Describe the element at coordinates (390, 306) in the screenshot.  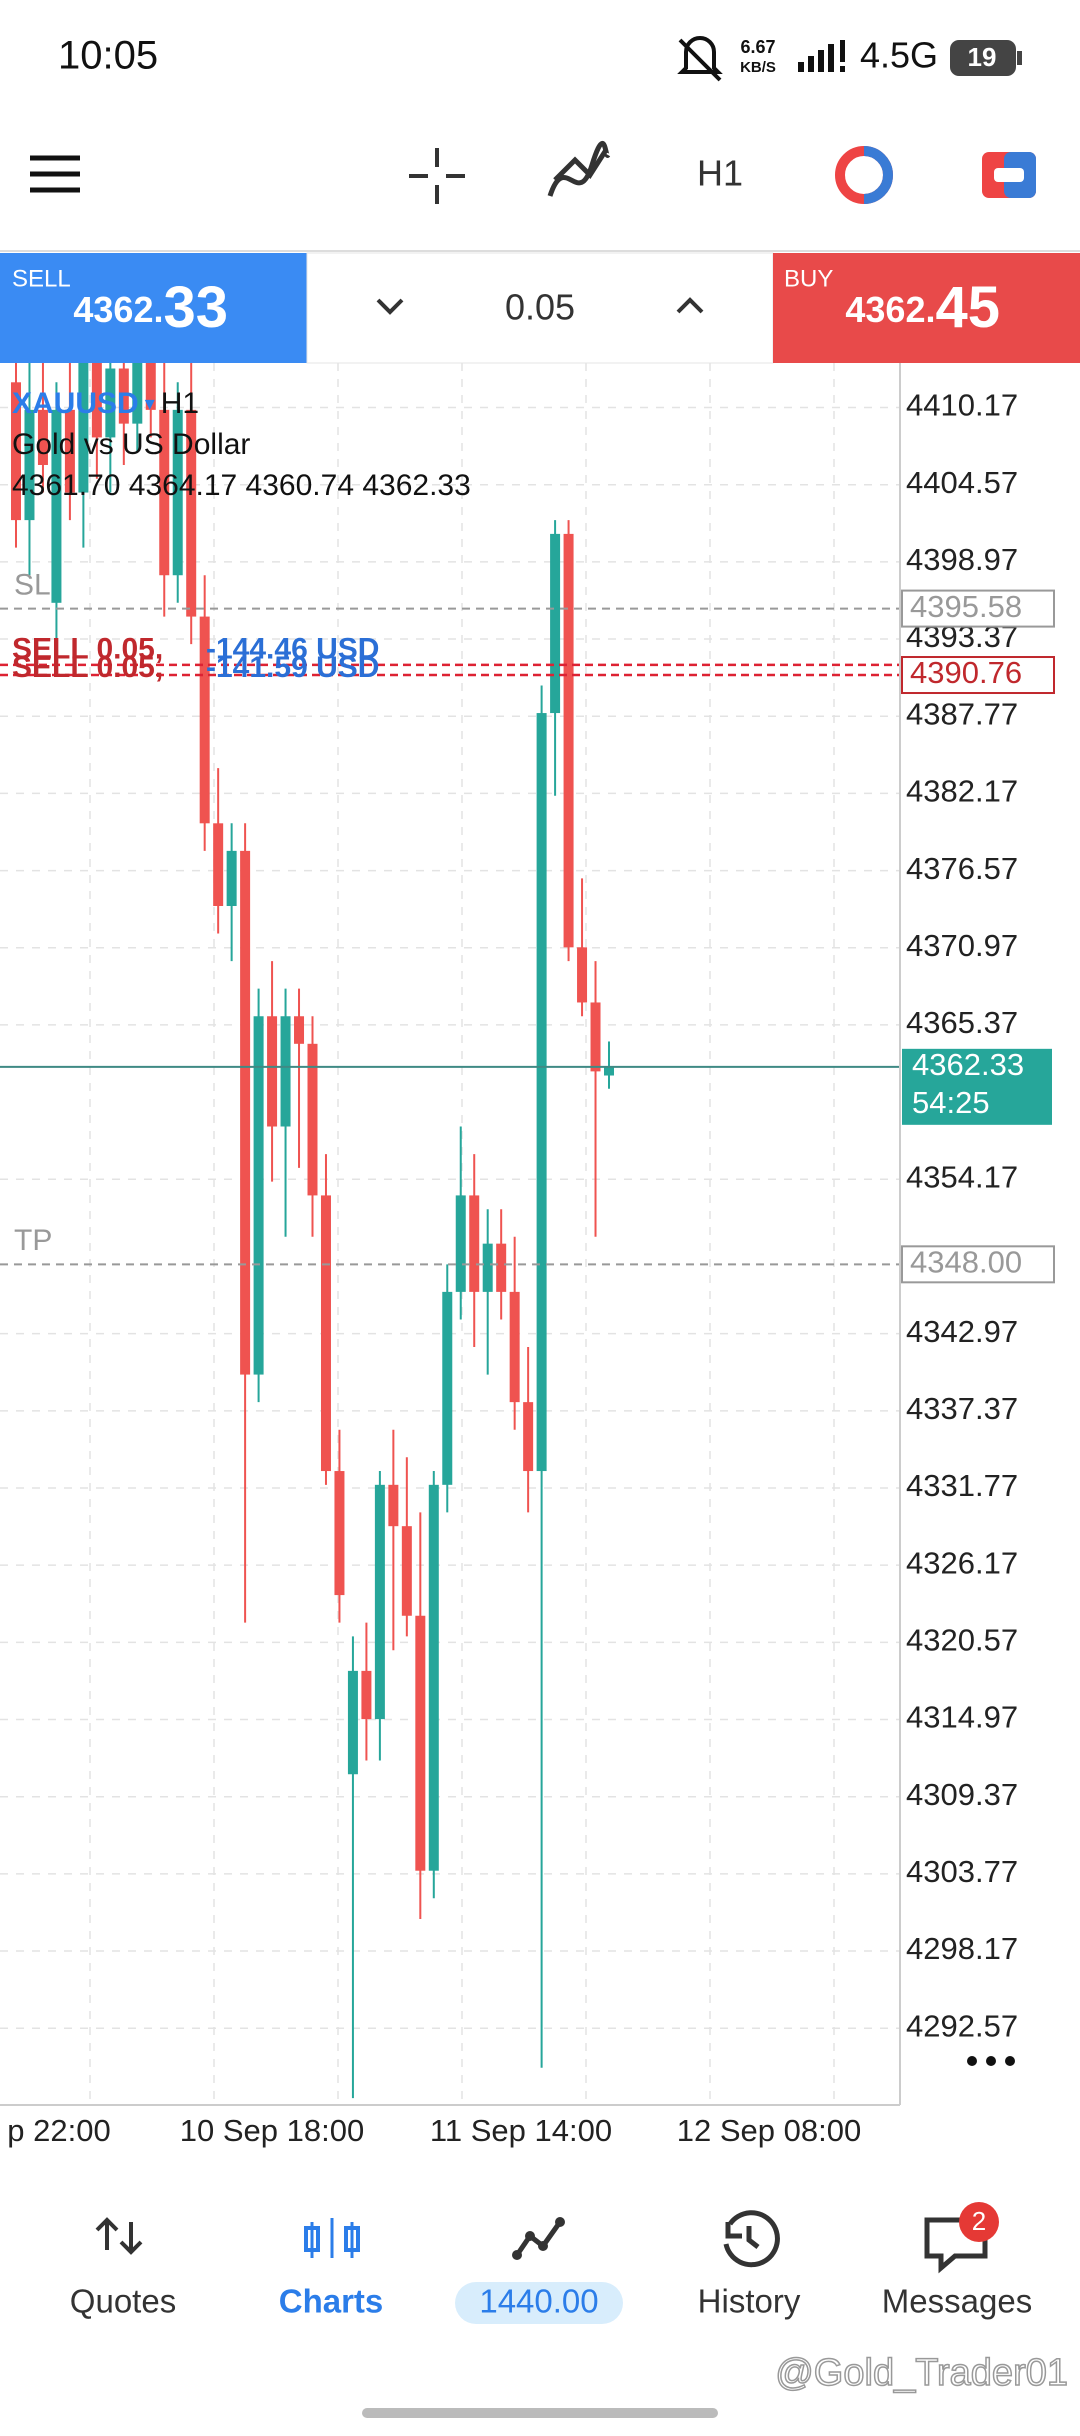
I see `lot-decrease` at that location.